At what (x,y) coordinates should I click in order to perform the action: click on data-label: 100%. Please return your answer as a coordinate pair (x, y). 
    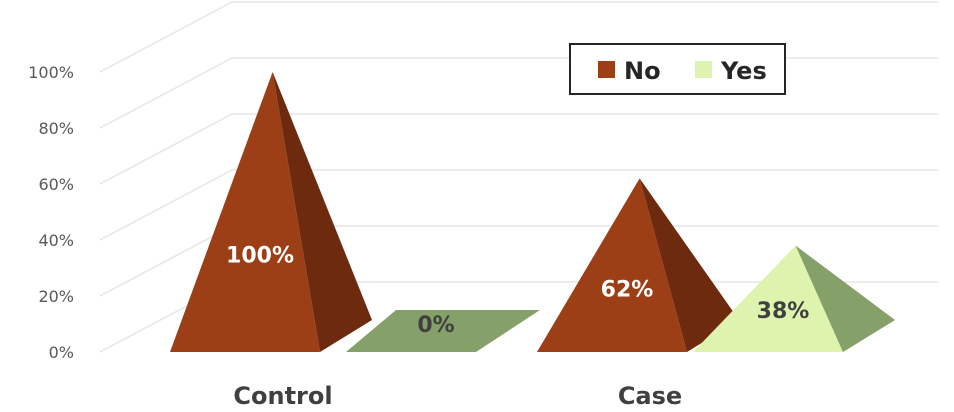
    Looking at the image, I should click on (260, 255).